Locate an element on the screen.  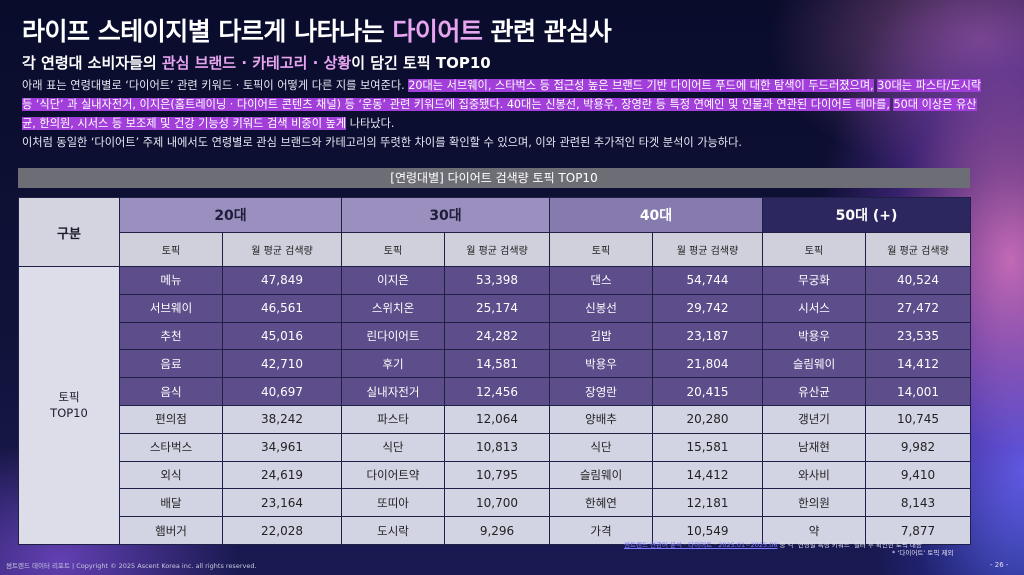
topic-cell: 댄스 is located at coordinates (601, 280).